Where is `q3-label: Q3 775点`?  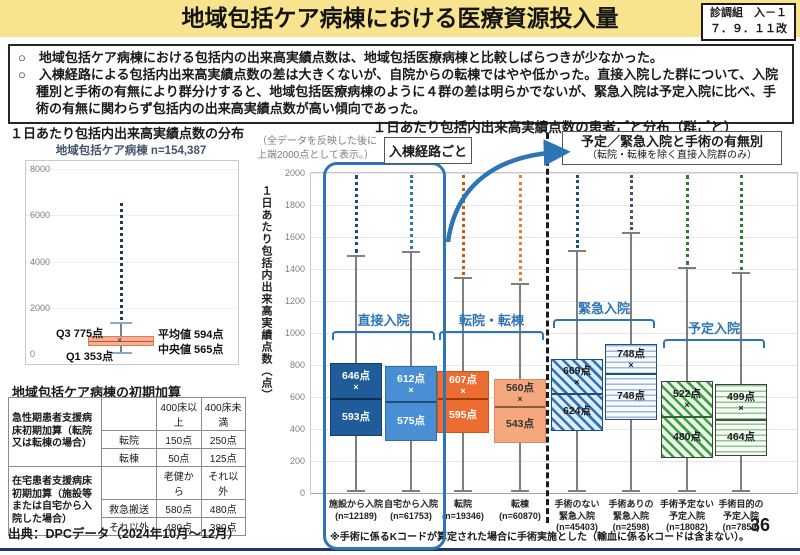
q3-label: Q3 775点 is located at coordinates (80, 334).